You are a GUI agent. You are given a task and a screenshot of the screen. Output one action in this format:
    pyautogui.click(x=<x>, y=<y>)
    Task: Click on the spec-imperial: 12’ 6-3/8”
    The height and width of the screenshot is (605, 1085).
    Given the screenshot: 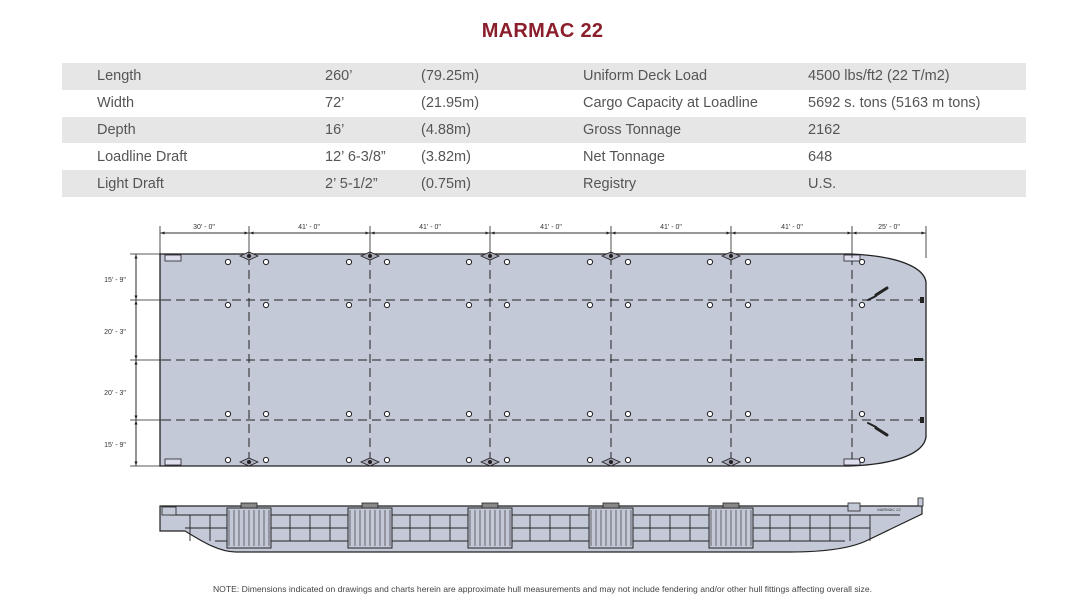 What is the action you would take?
    pyautogui.click(x=373, y=157)
    